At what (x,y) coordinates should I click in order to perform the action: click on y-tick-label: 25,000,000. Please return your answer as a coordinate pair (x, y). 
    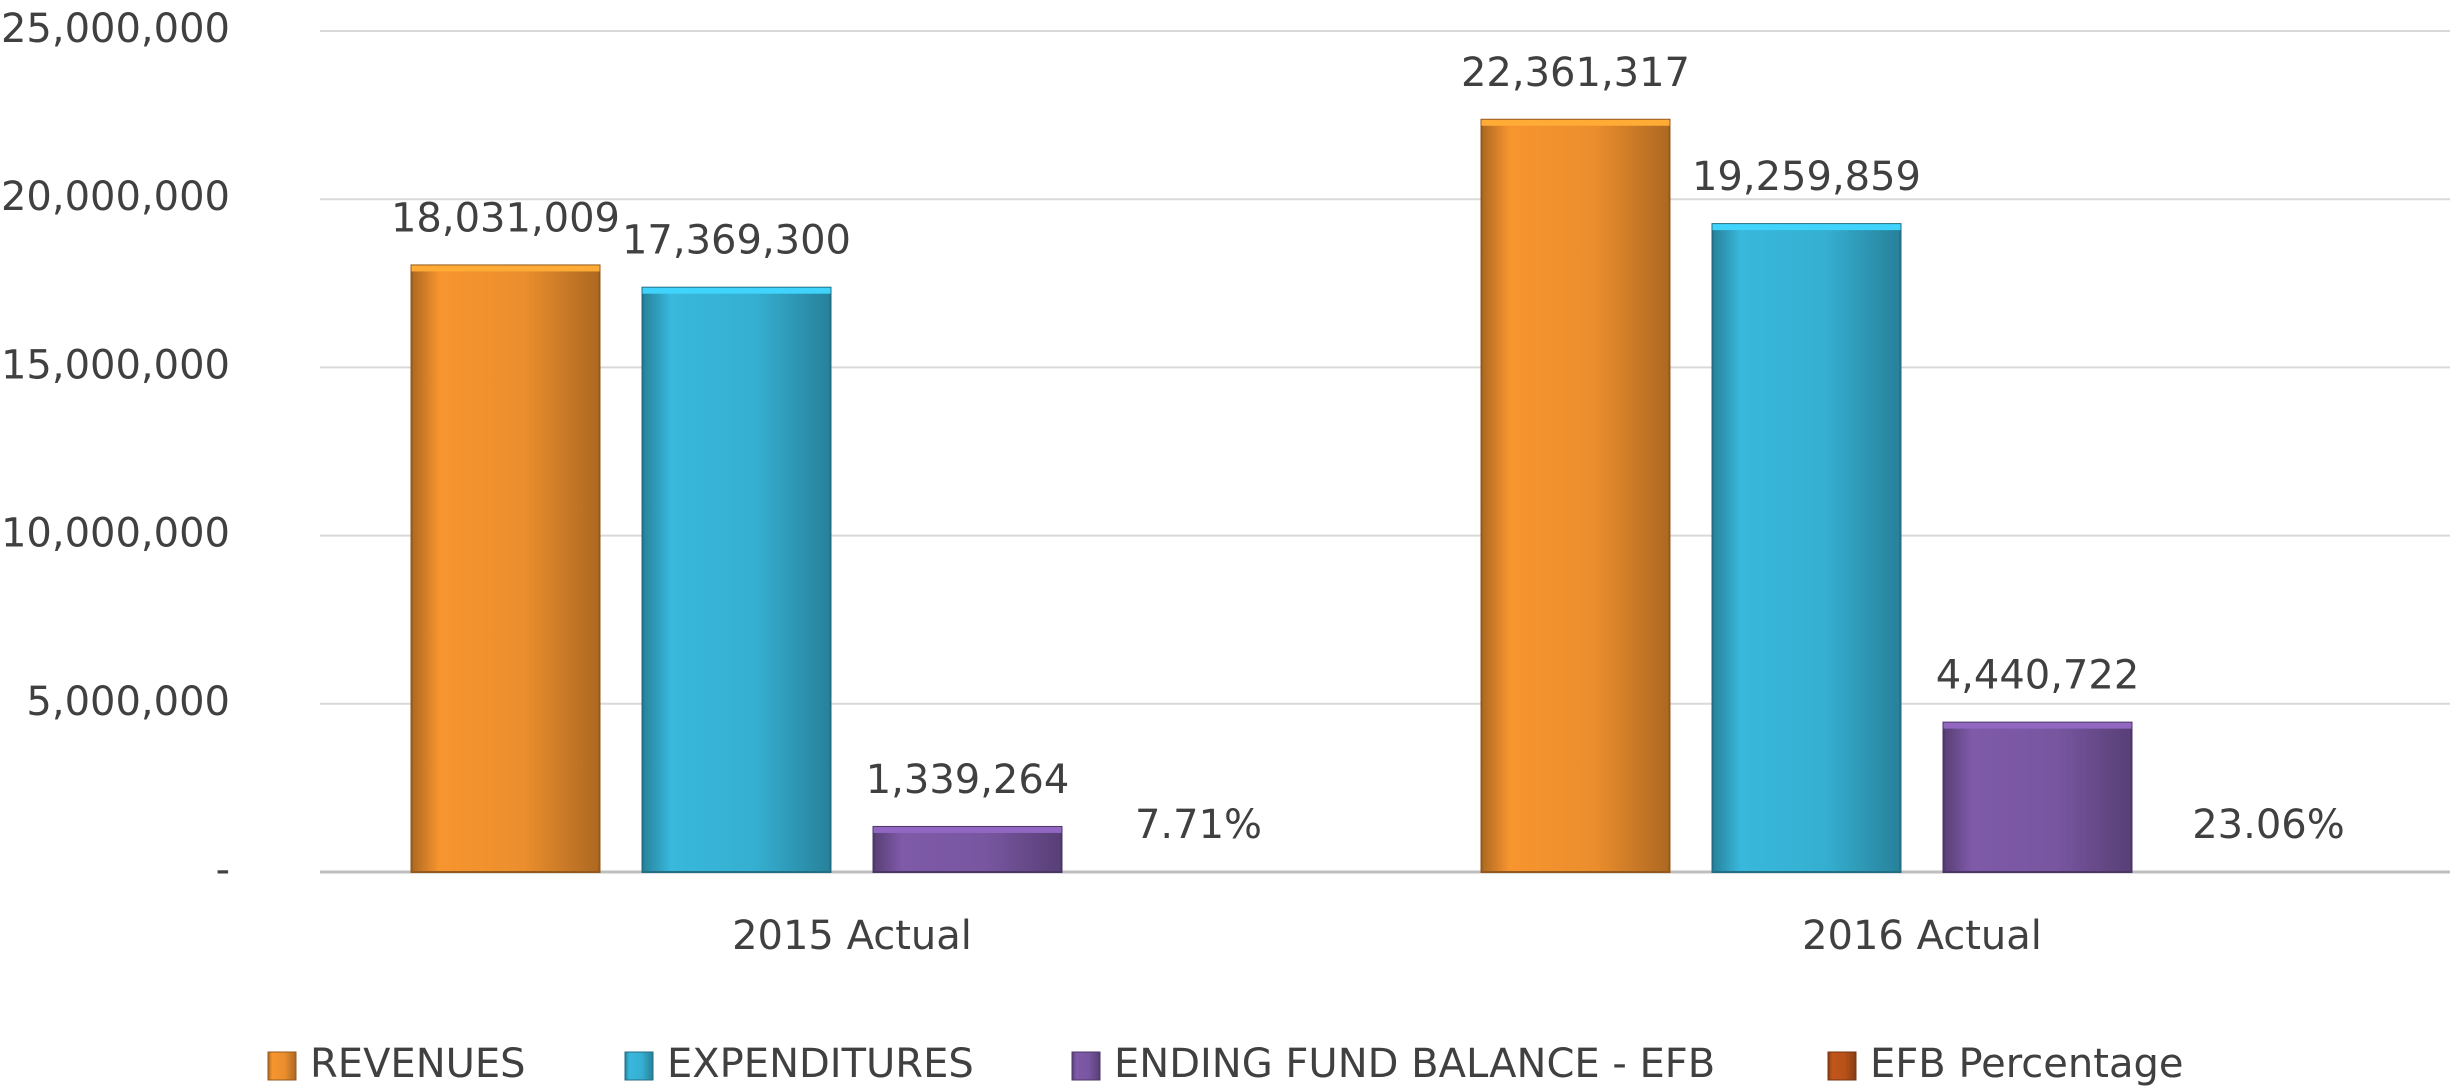
    Looking at the image, I should click on (115, 29).